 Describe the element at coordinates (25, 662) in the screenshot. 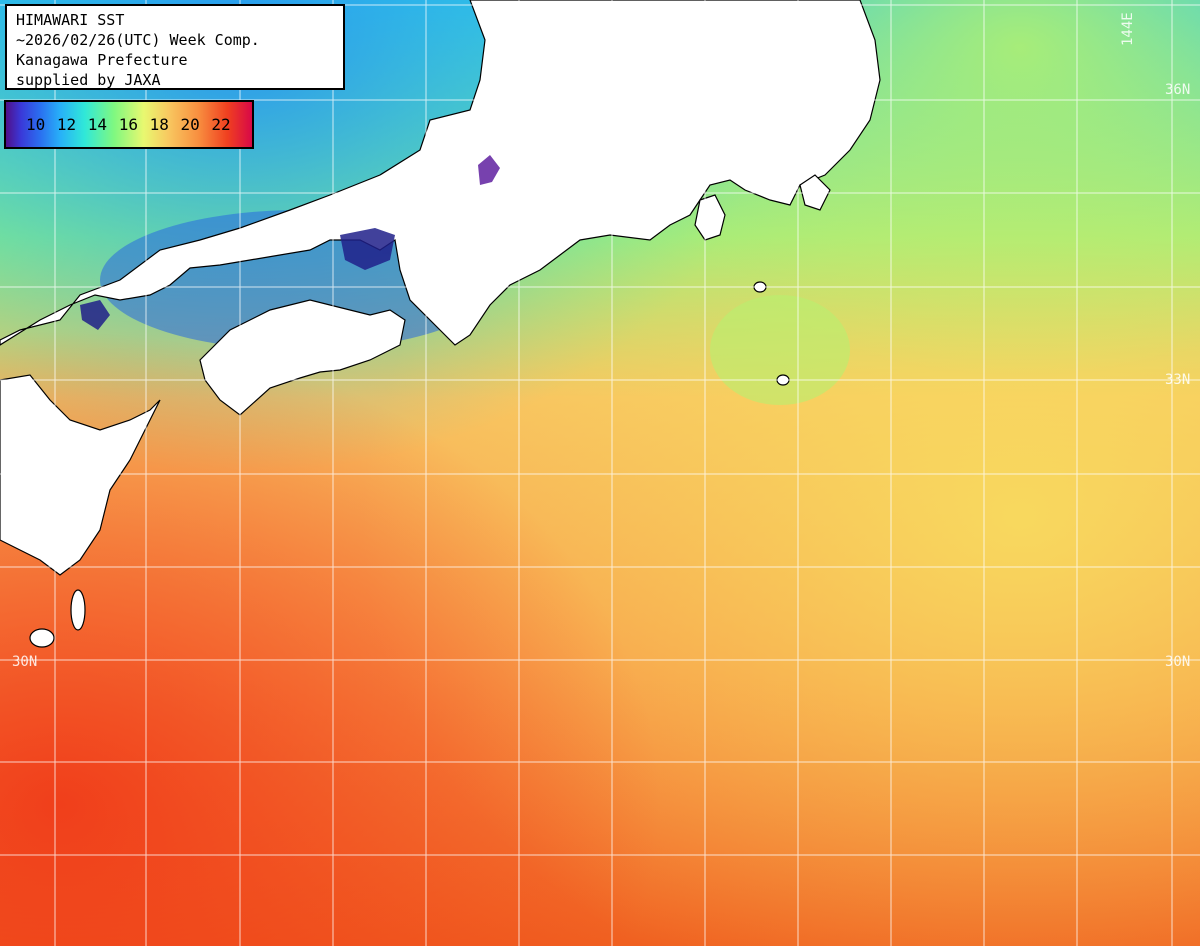

I see `label-lat-30n-left: 30N` at that location.